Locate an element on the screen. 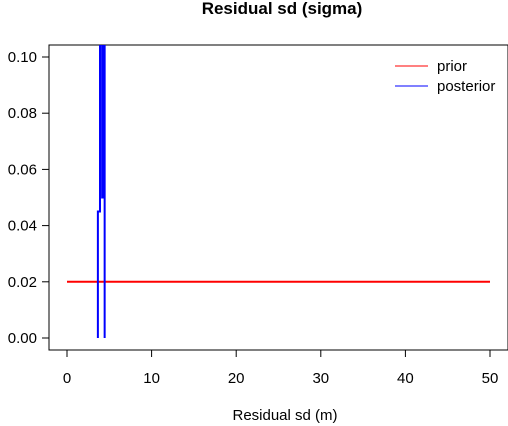  y-tick-label: 0.06 is located at coordinates (22, 169).